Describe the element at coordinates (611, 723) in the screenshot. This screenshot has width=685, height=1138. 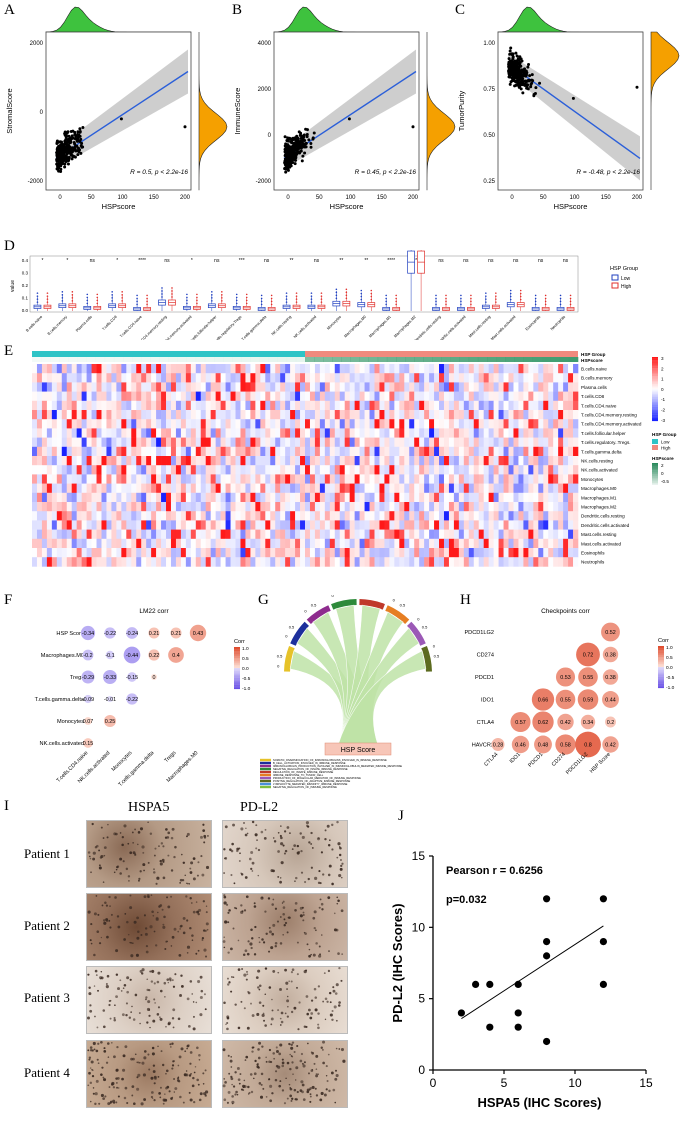
I see `corr-value: 0.2` at that location.